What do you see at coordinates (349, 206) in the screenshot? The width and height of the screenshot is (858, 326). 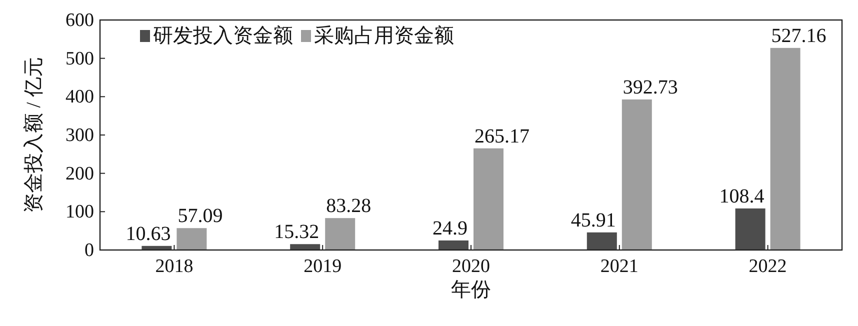 I see `data-label: 83.28` at bounding box center [349, 206].